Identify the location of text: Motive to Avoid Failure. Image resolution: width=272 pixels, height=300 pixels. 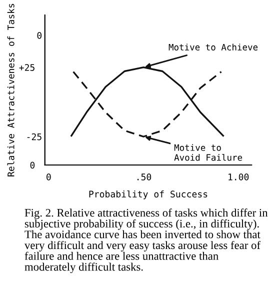
(208, 152).